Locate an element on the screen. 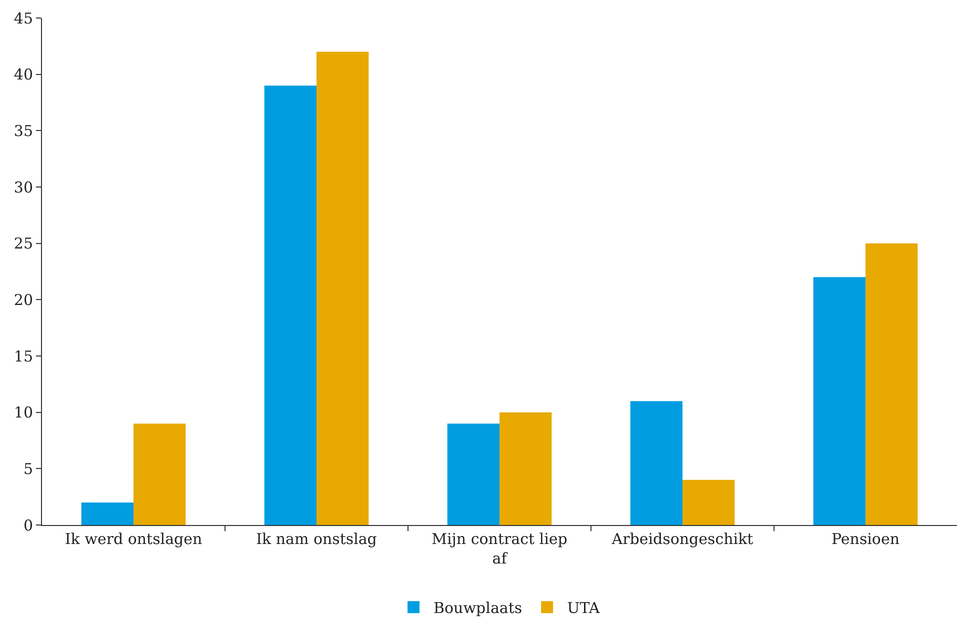  y-tick-label: 25 is located at coordinates (23, 243).